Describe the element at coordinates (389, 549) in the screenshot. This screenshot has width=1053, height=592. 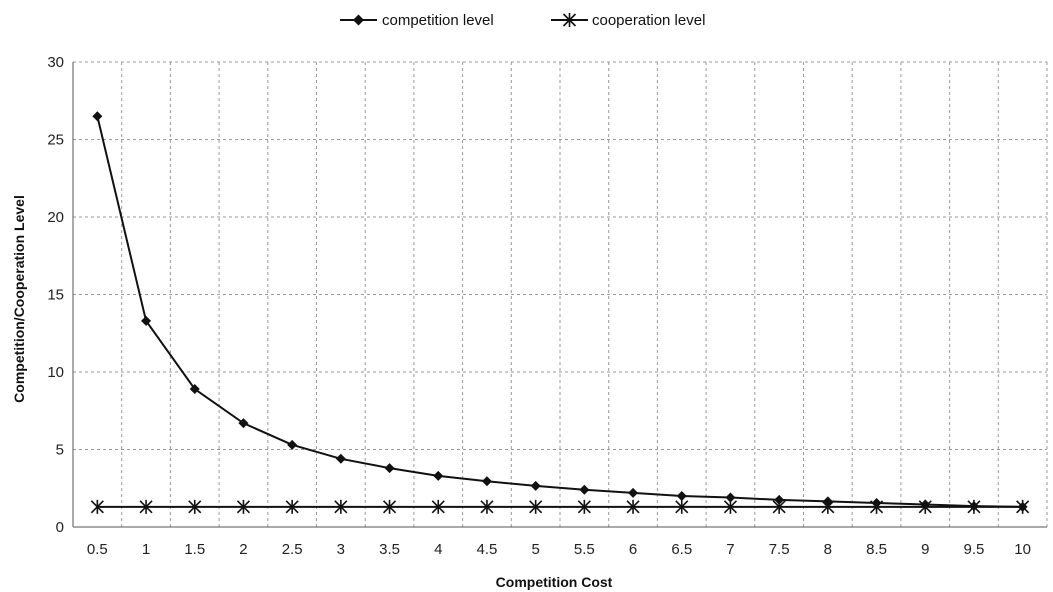
I see `x-tick-label: 3.5` at that location.